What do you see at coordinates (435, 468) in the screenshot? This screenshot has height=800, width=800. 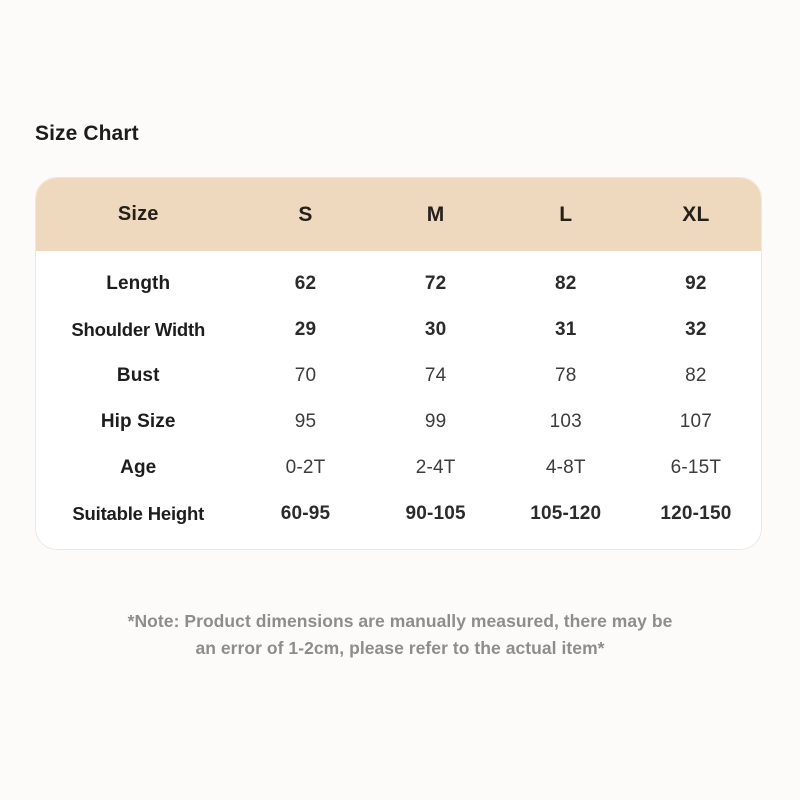 I see `cell-age-m: 2-4T` at bounding box center [435, 468].